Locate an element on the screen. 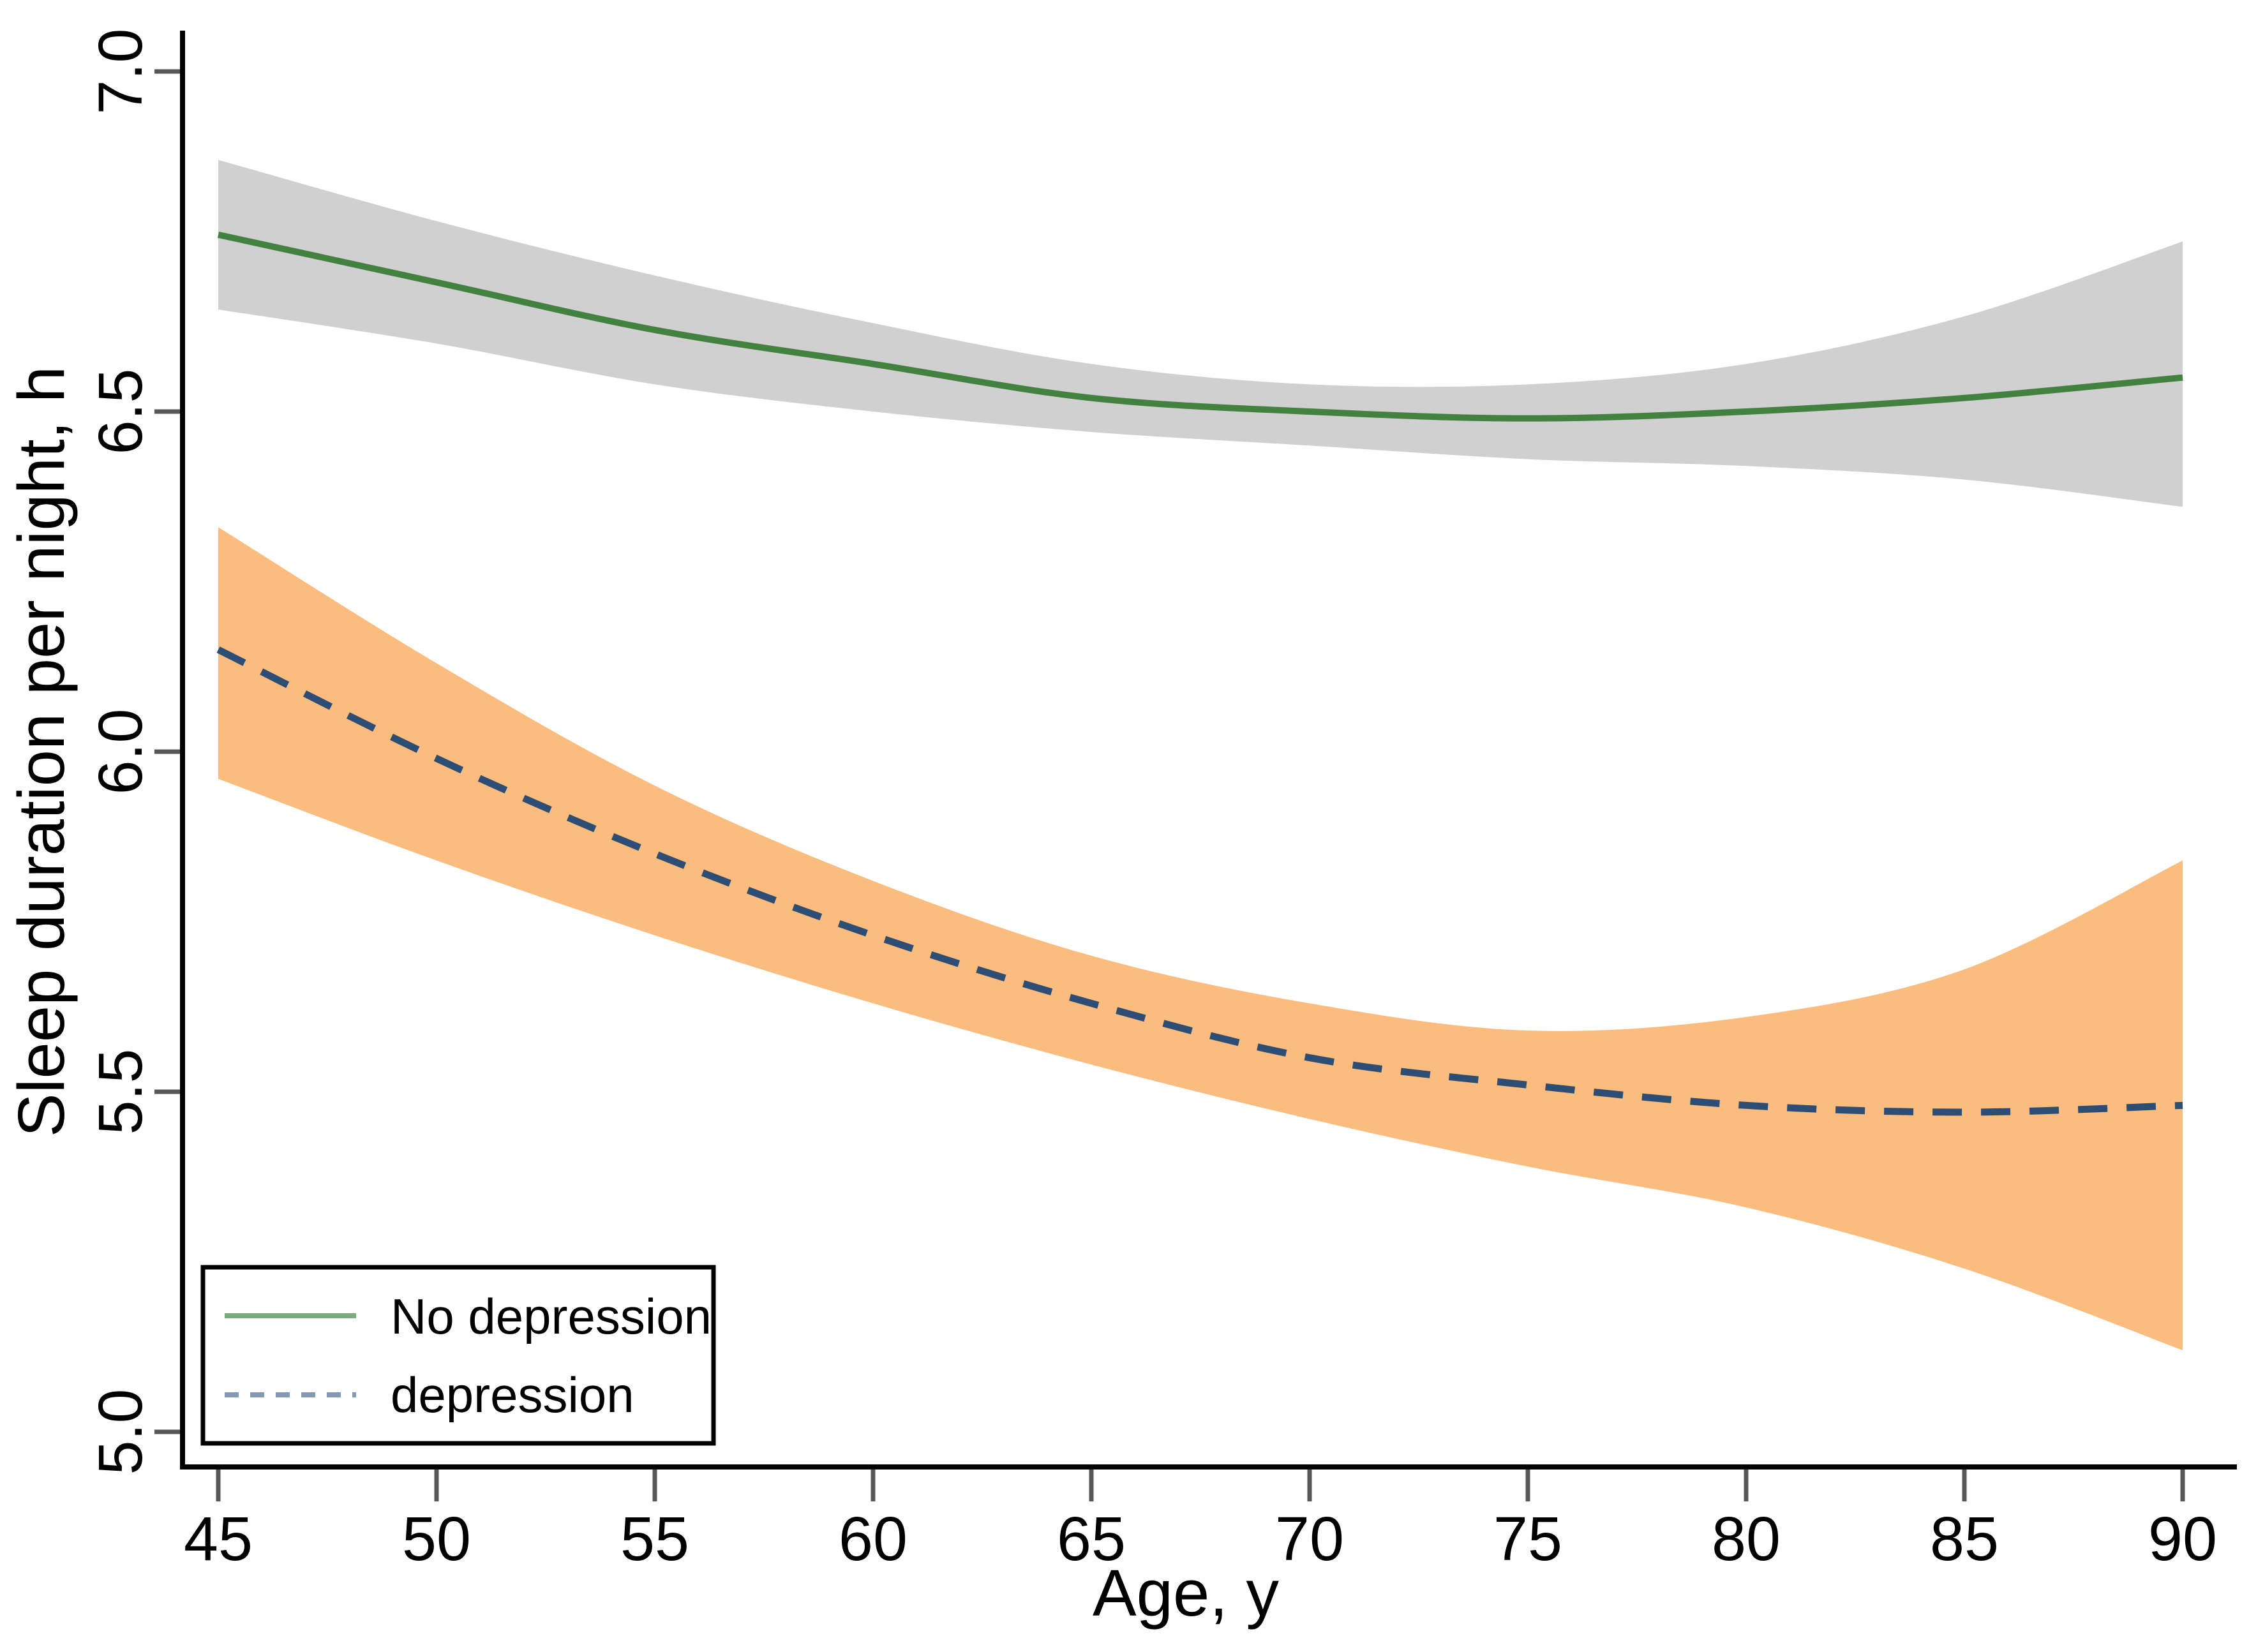 The height and width of the screenshot is (1652, 2242). legend-box is located at coordinates (458, 1355).